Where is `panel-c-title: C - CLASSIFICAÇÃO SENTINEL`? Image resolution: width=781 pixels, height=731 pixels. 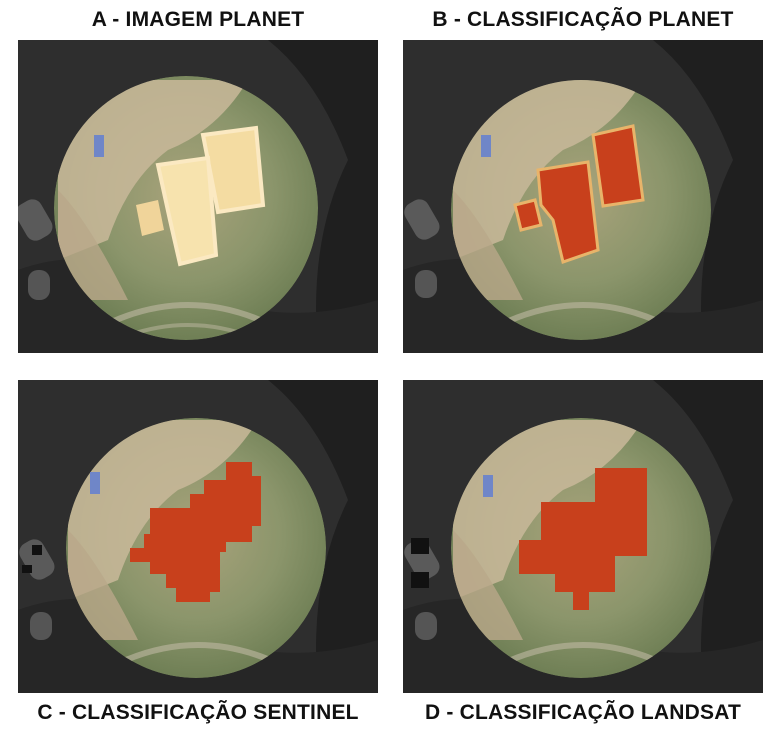 panel-c-title: C - CLASSIFICAÇÃO SENTINEL is located at coordinates (198, 713).